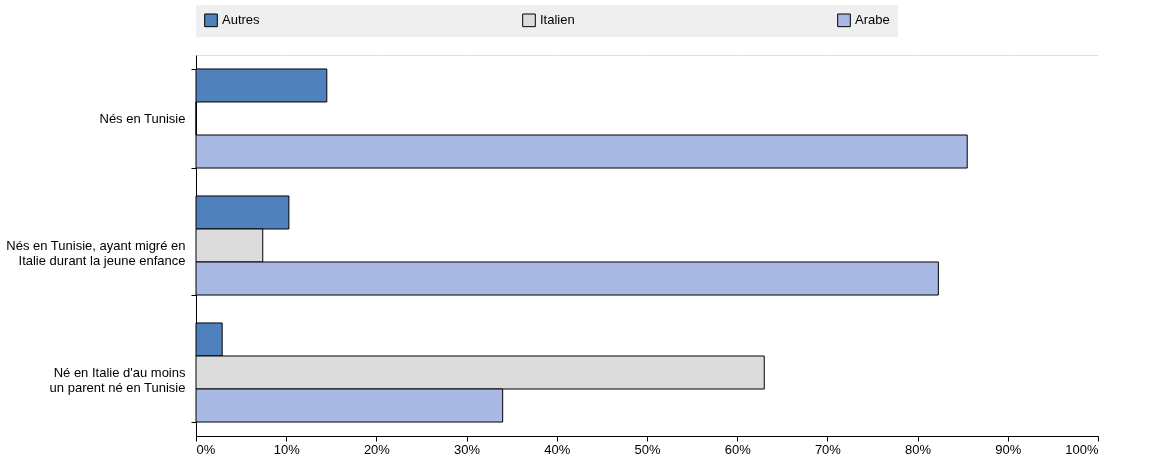 This screenshot has width=1171, height=475. I want to click on y-tick-label: Né en Italie d'au moins un parent né en Tunisie, so click(117, 380).